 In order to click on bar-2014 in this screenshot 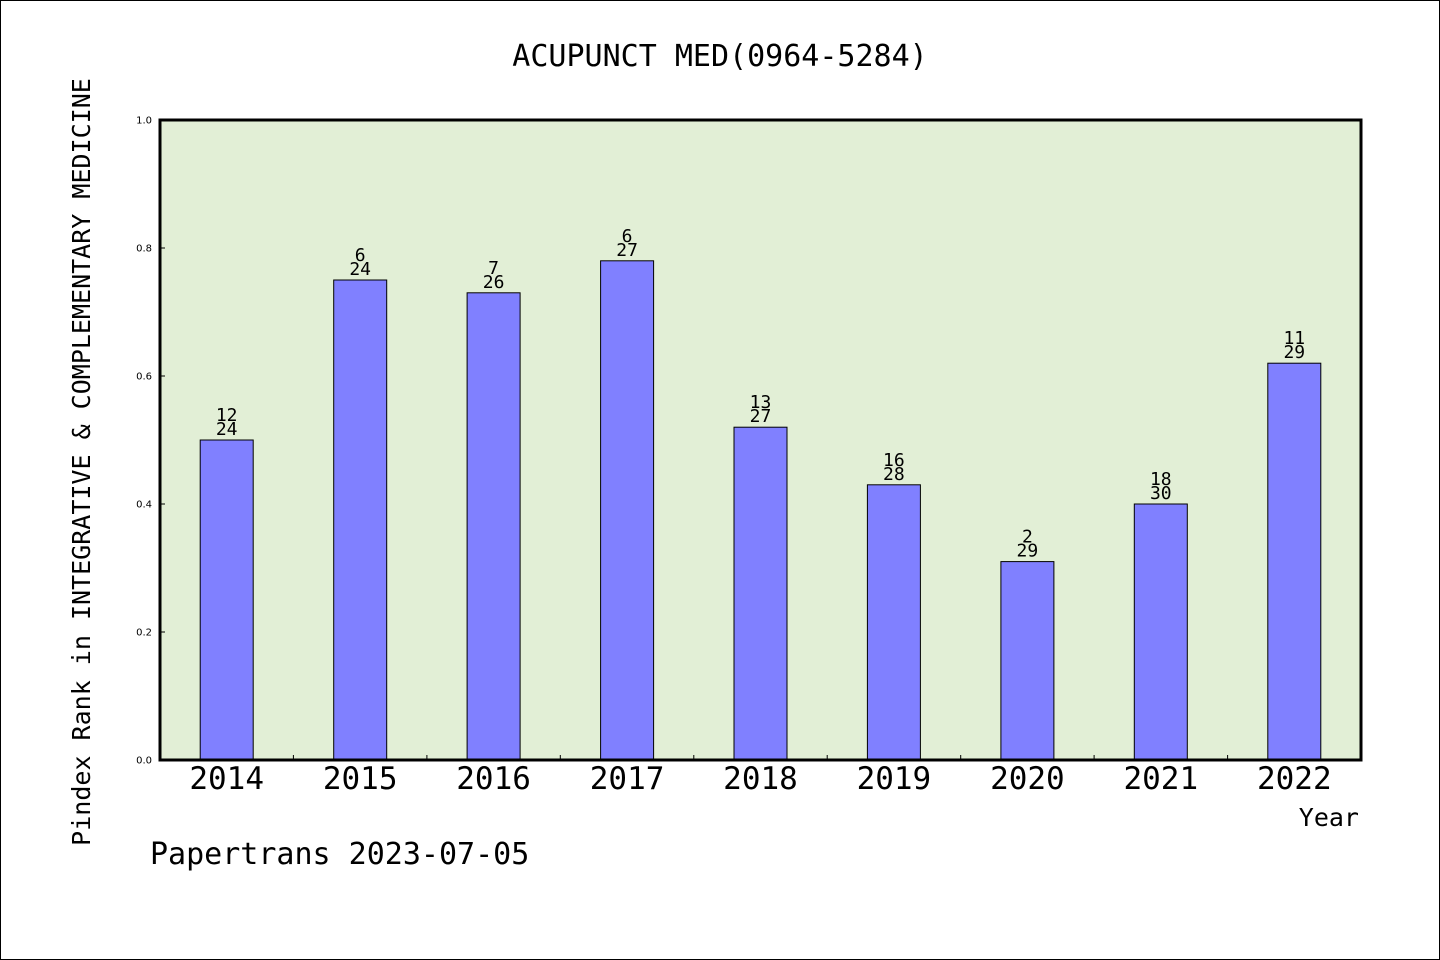, I will do `click(226, 600)`.